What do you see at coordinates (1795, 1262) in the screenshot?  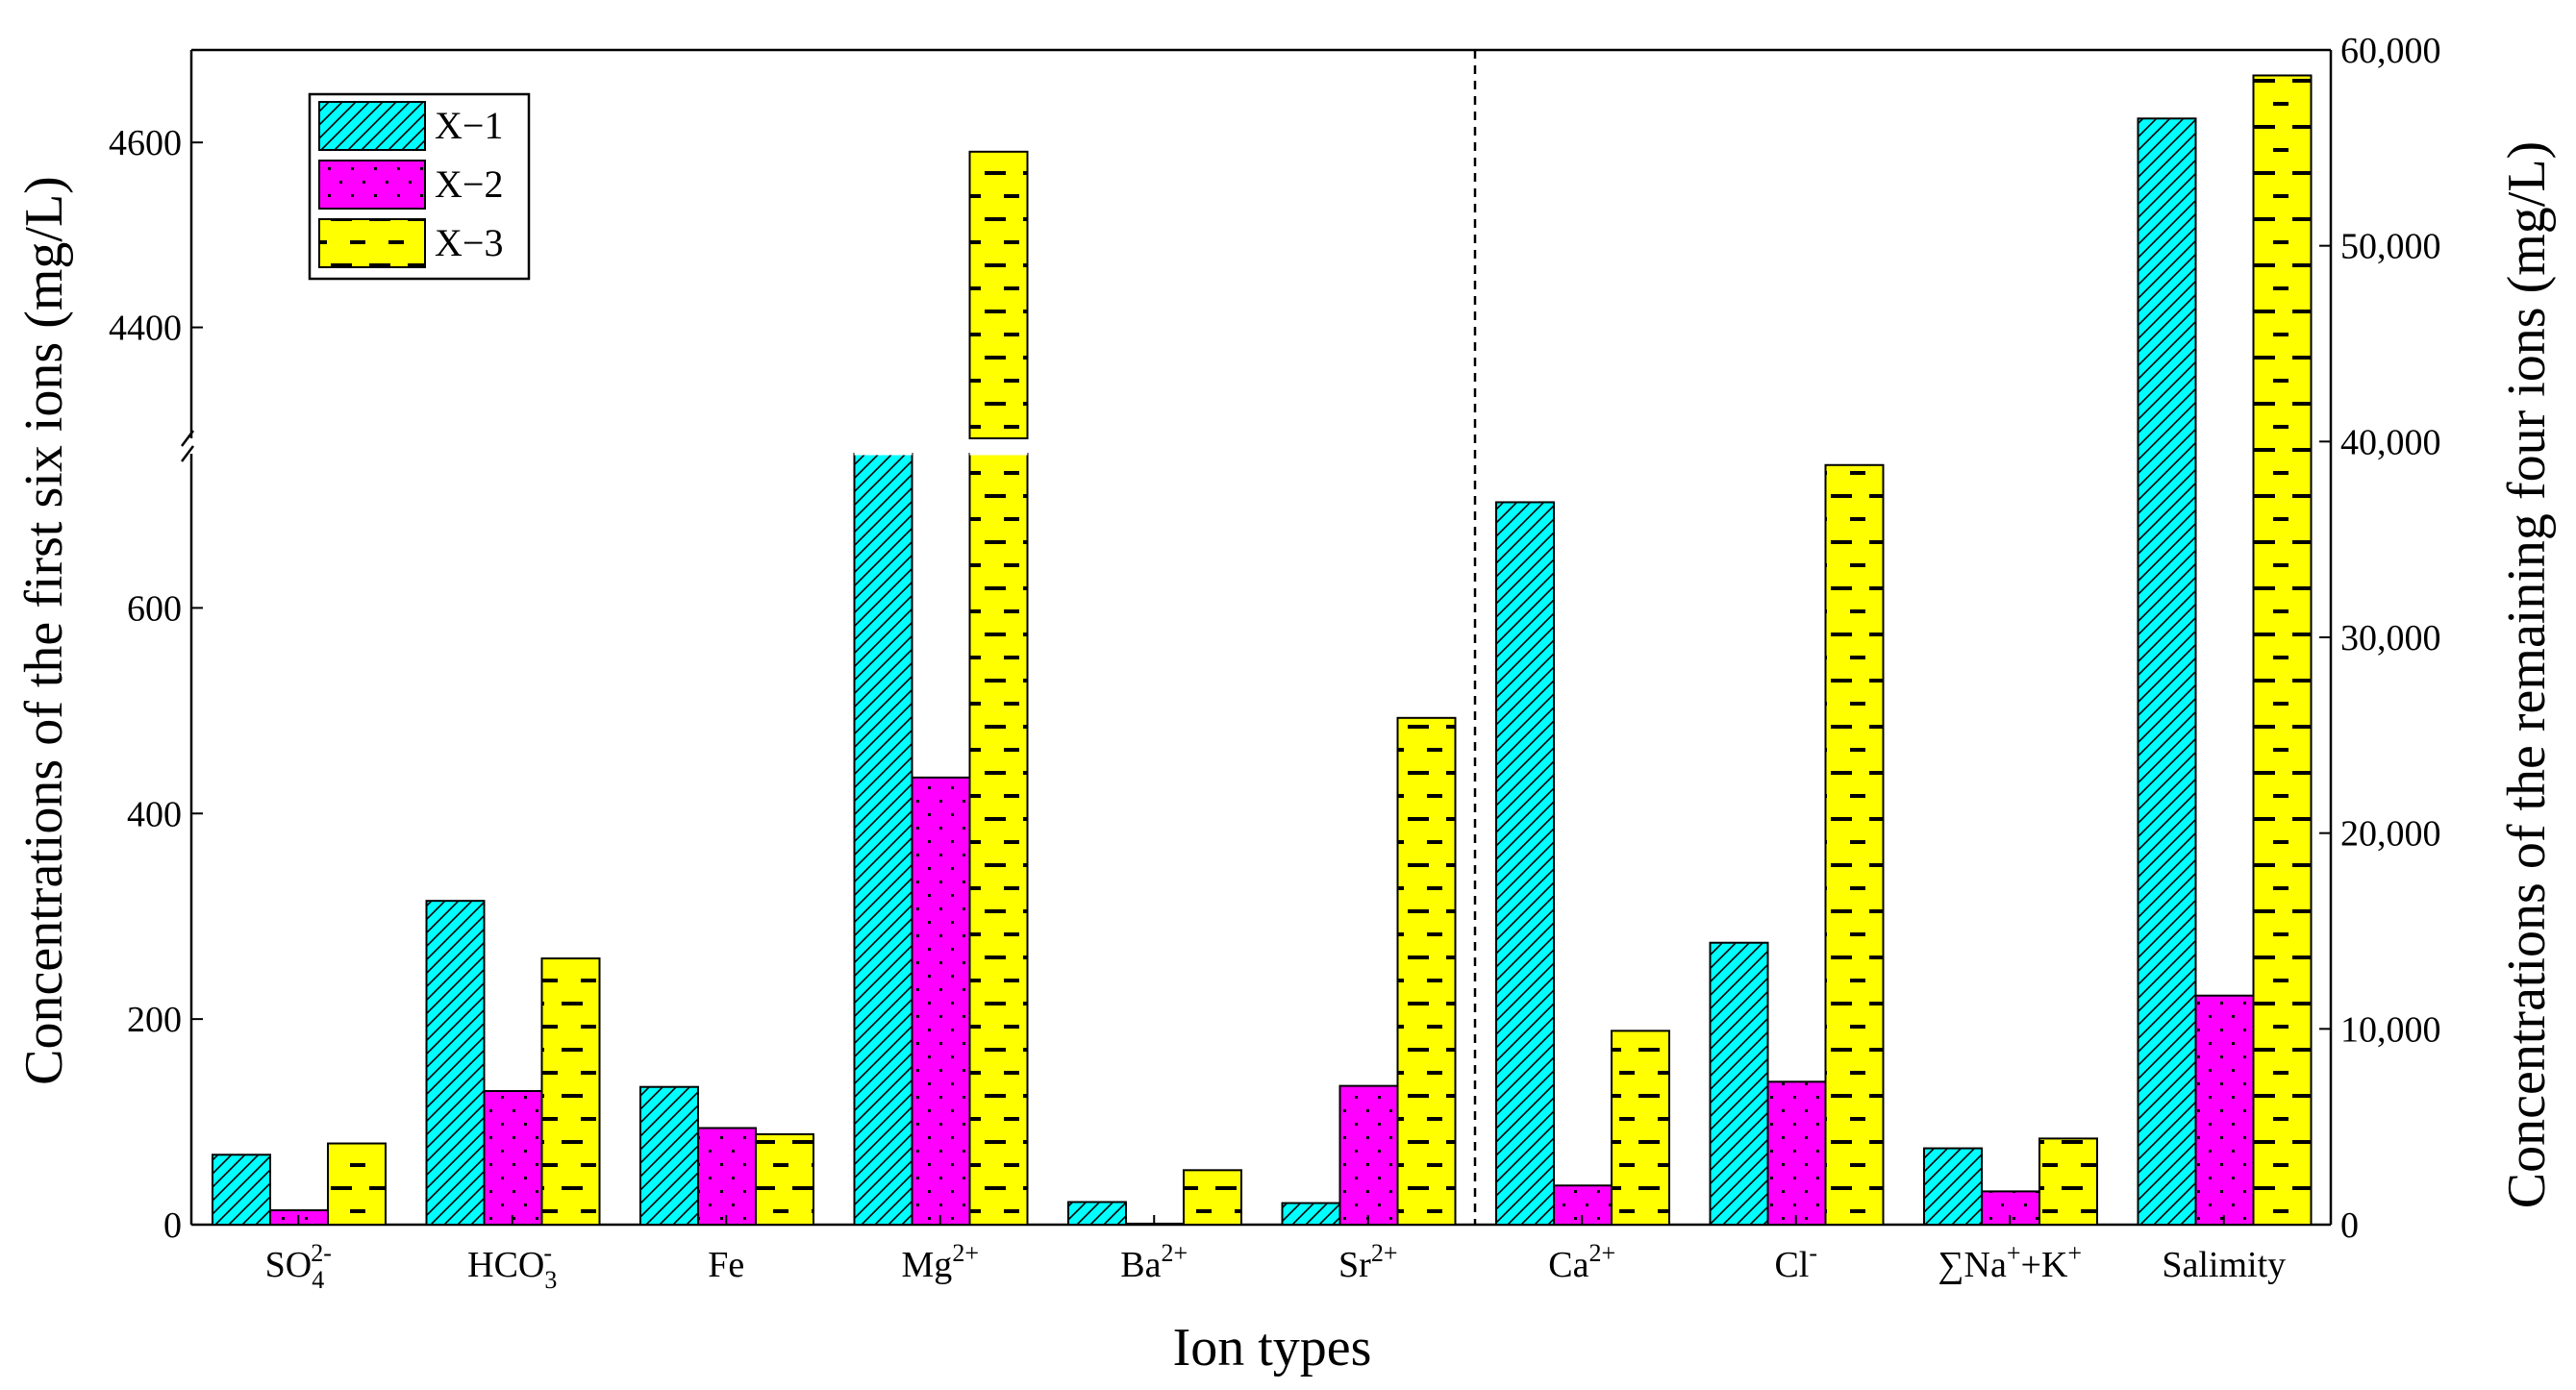 I see `category-label: Cl-` at bounding box center [1795, 1262].